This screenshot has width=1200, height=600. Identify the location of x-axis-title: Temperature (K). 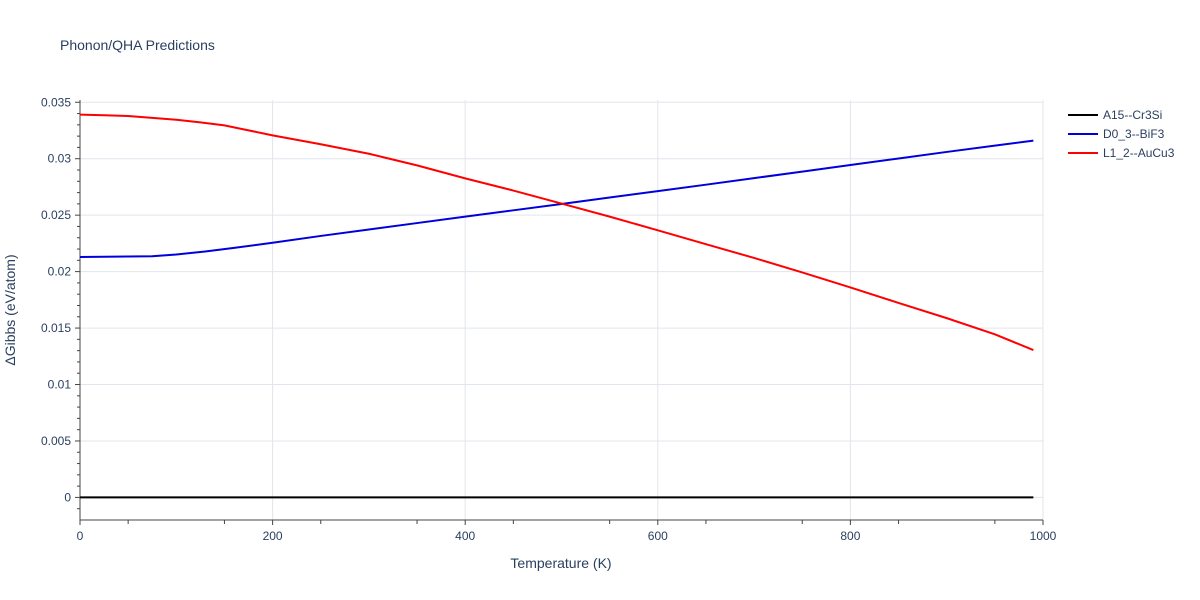
(560, 563).